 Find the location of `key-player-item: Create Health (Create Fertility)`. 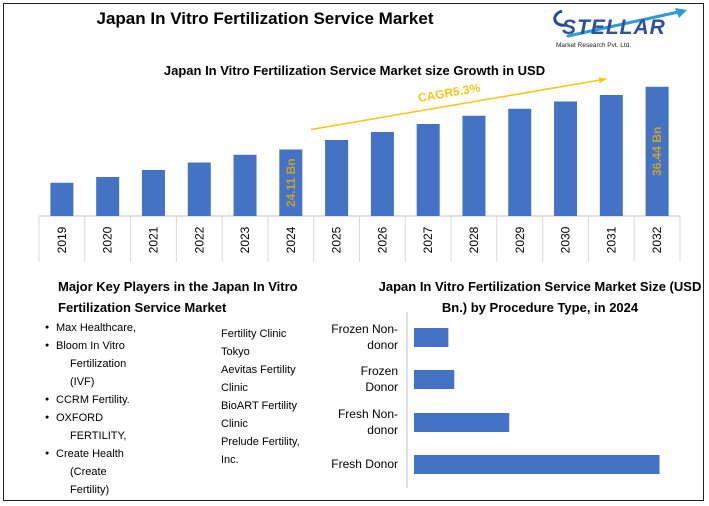

key-player-item: Create Health (Create Fertility) is located at coordinates (120, 472).